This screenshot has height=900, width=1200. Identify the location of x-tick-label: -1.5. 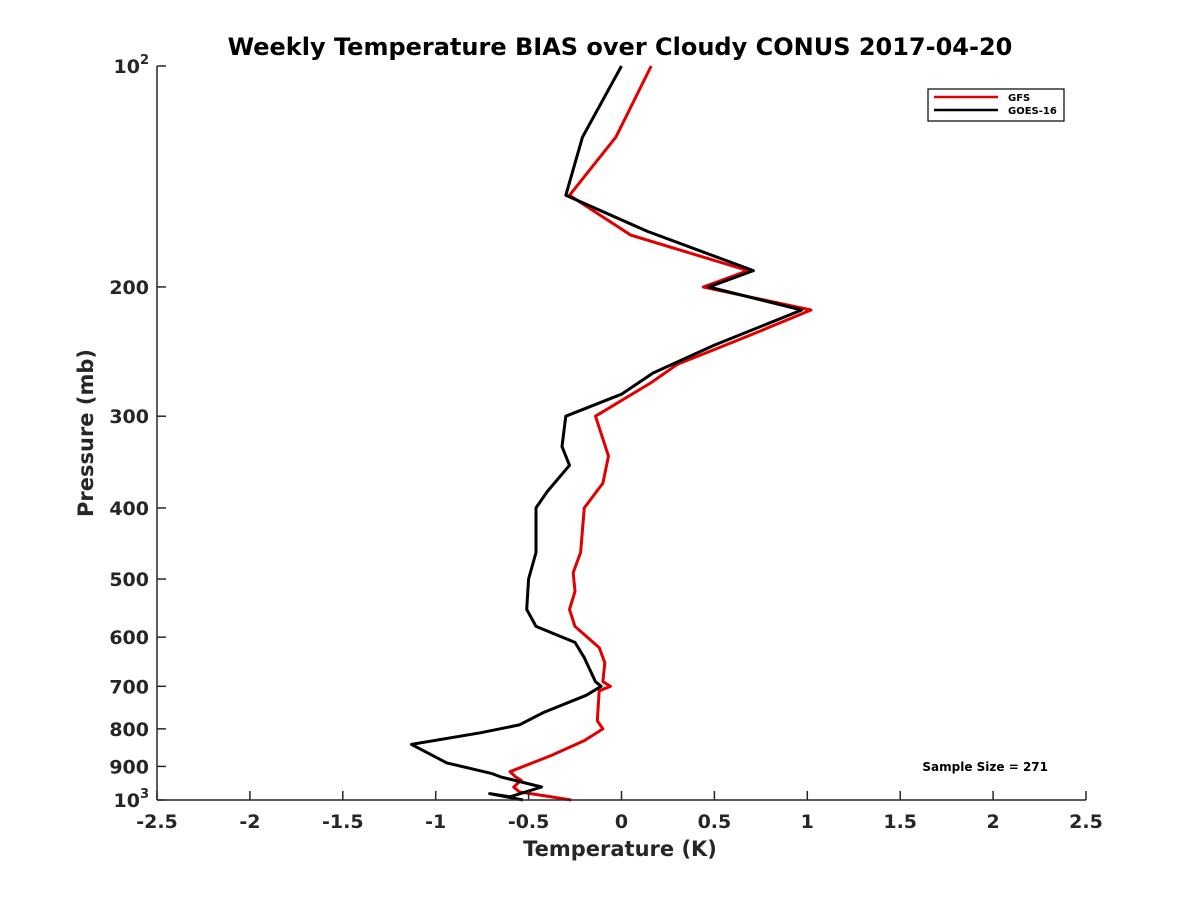
(343, 822).